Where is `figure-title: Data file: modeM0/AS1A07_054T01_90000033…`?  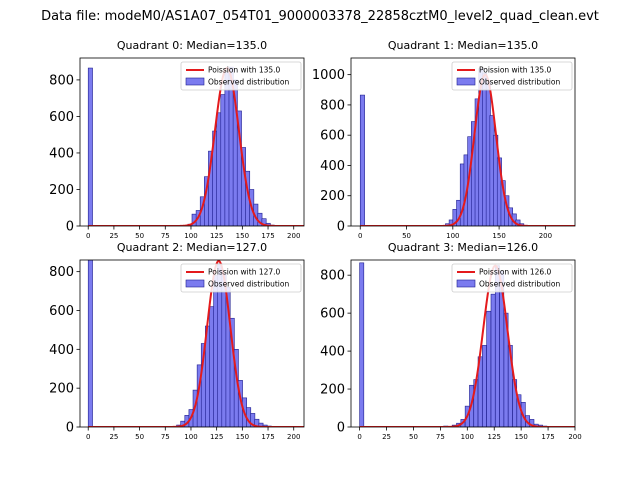
figure-title: Data file: modeM0/AS1A07_054T01_90000033… is located at coordinates (320, 16).